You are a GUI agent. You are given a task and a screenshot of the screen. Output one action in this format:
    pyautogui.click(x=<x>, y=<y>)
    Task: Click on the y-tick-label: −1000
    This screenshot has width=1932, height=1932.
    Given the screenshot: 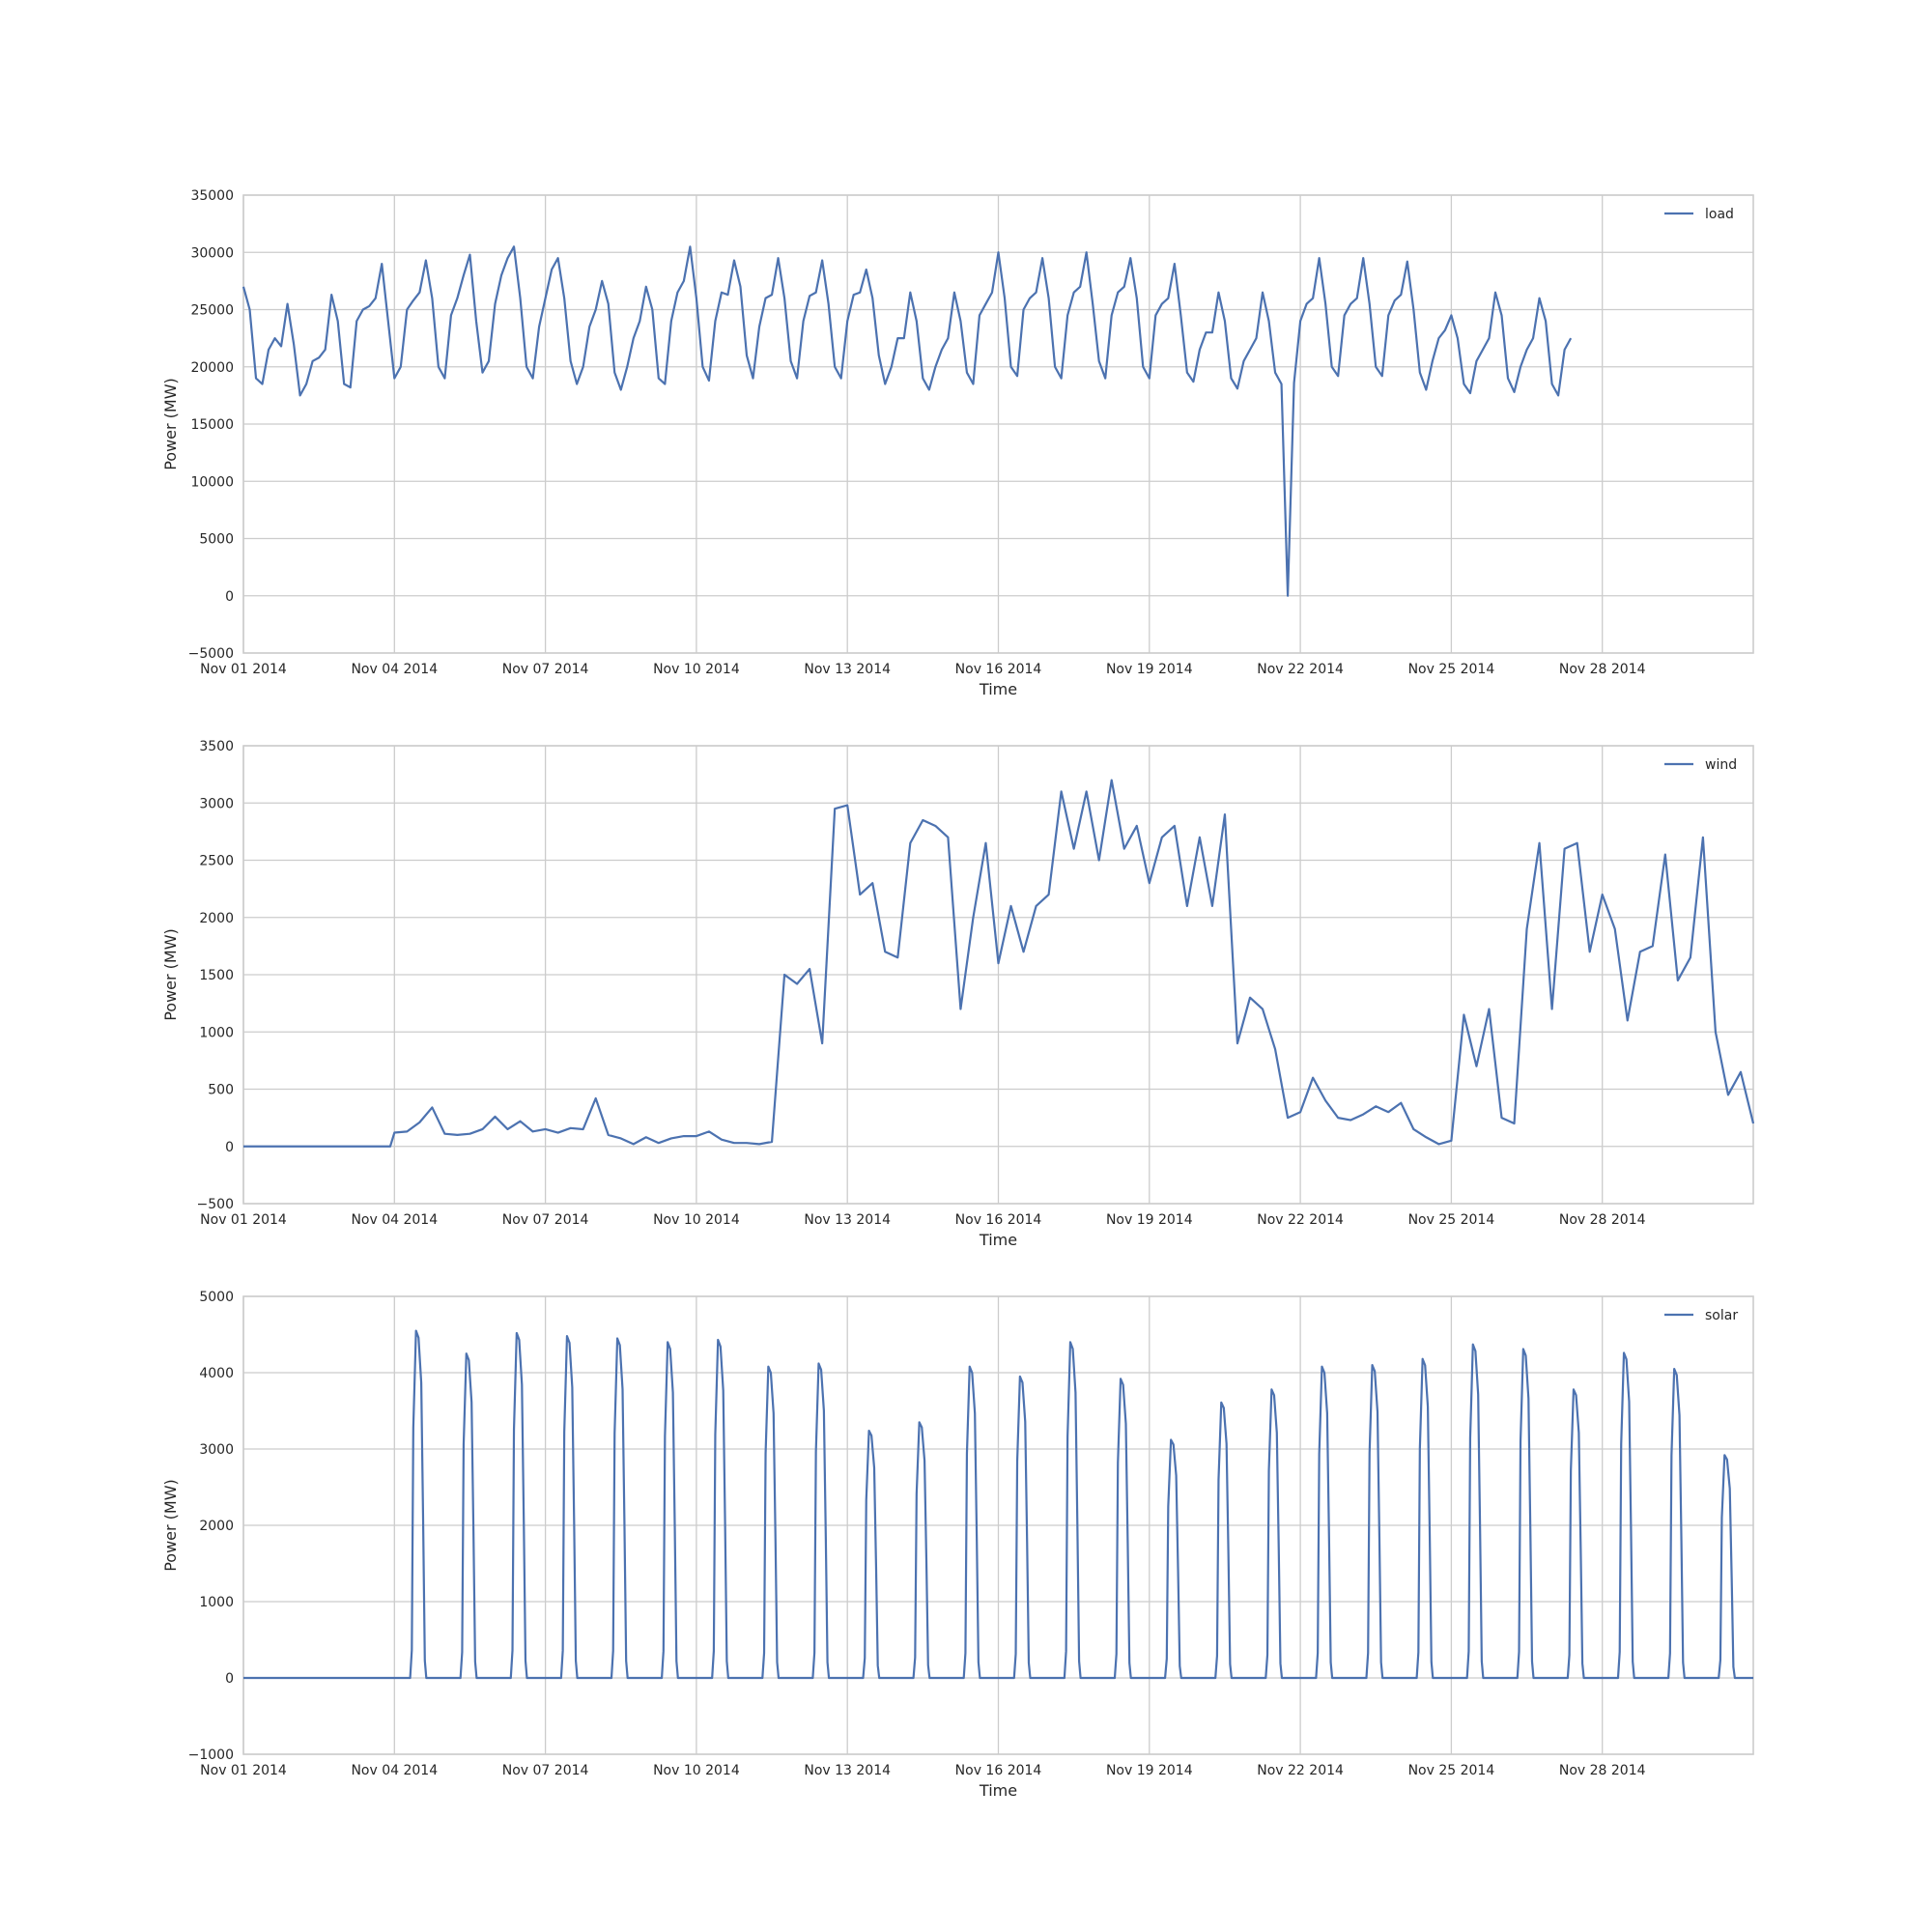 What is the action you would take?
    pyautogui.click(x=211, y=1755)
    